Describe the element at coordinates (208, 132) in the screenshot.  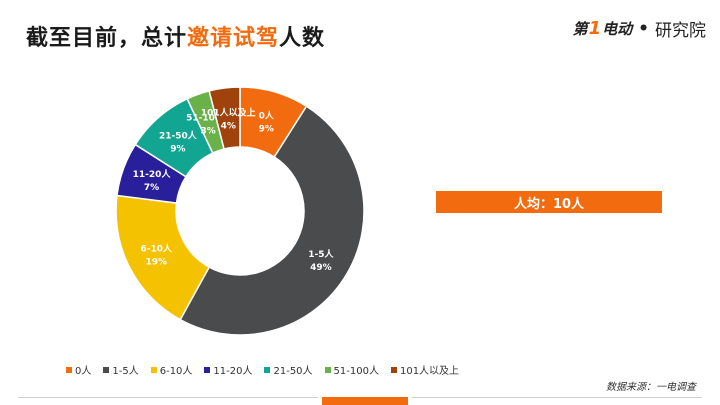
I see `slice-value-label: 3%` at that location.